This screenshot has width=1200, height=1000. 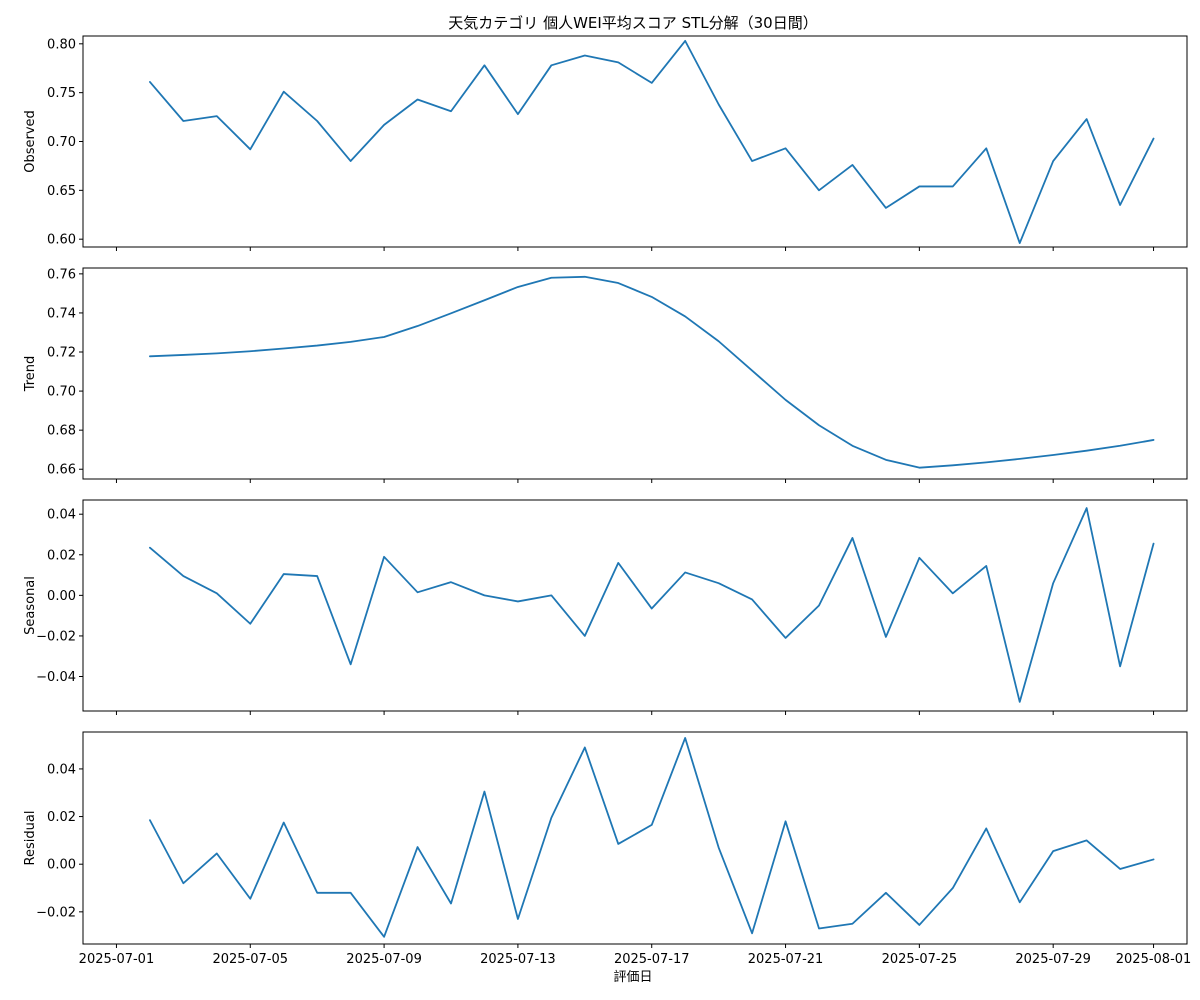 I want to click on y-tick-label: 0.76, so click(x=61, y=274).